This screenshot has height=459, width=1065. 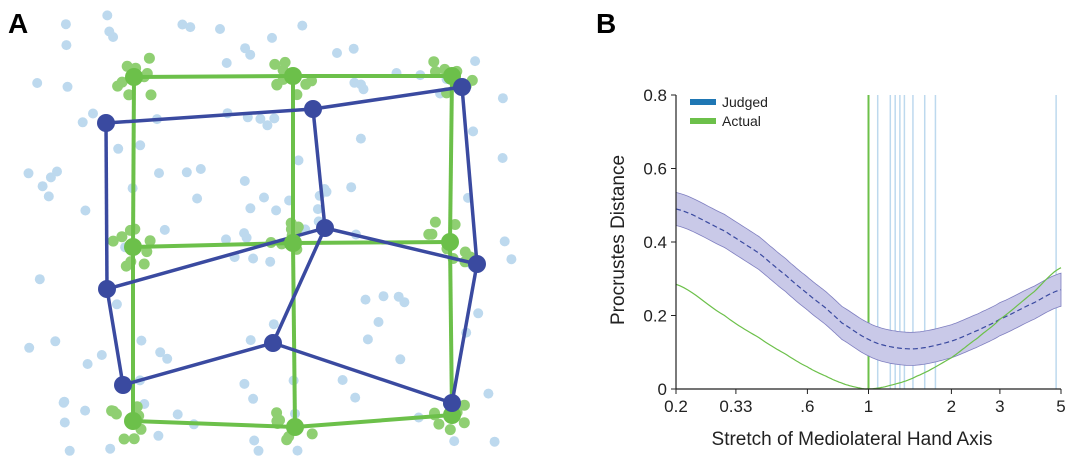 I want to click on judged-confidence-band, so click(x=868, y=278).